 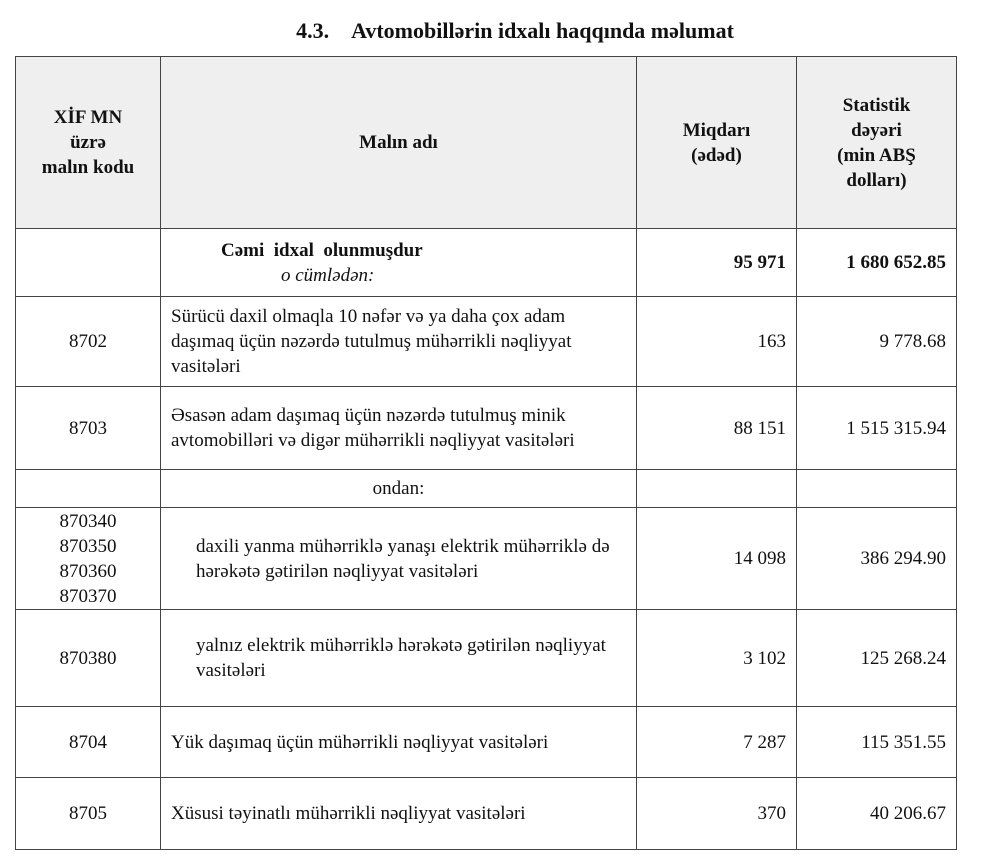 What do you see at coordinates (398, 262) in the screenshot?
I see `total-label: Cəmi idxal olunmuşdur o cümlədən:` at bounding box center [398, 262].